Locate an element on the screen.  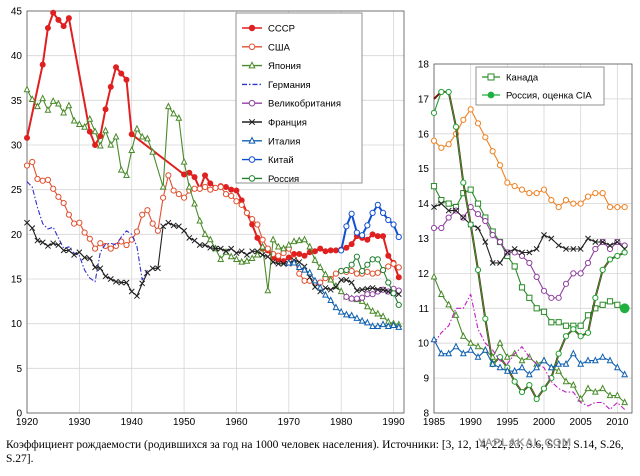
legend-entry-италия: Италия is located at coordinates (271, 141).